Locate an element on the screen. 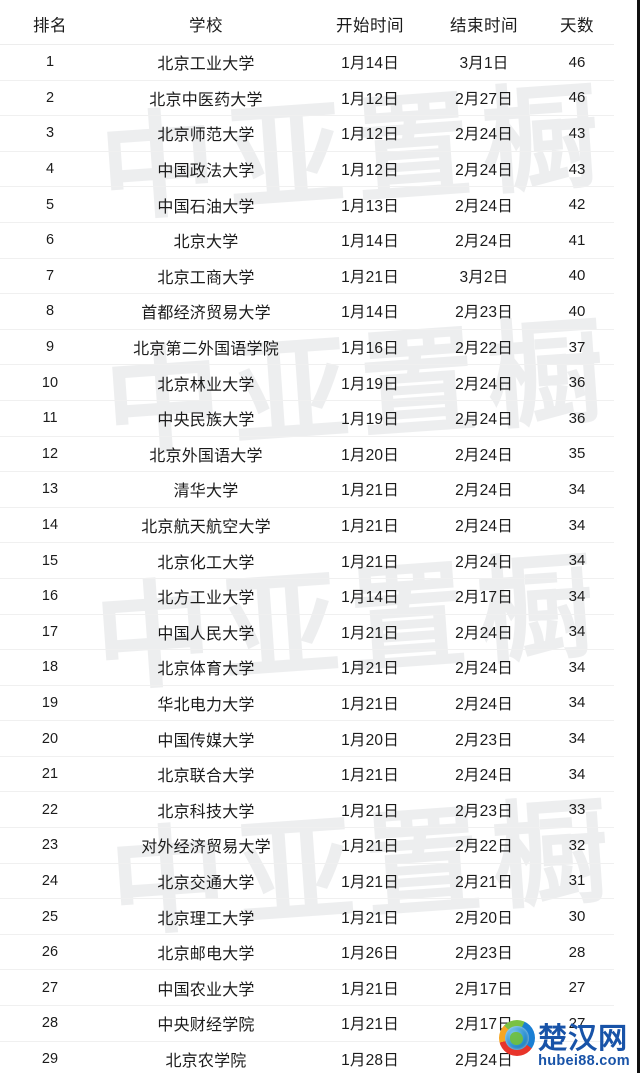 The height and width of the screenshot is (1073, 640). table-row: 10 北京林业大学 1月19日 2月24日 36 is located at coordinates (307, 382).